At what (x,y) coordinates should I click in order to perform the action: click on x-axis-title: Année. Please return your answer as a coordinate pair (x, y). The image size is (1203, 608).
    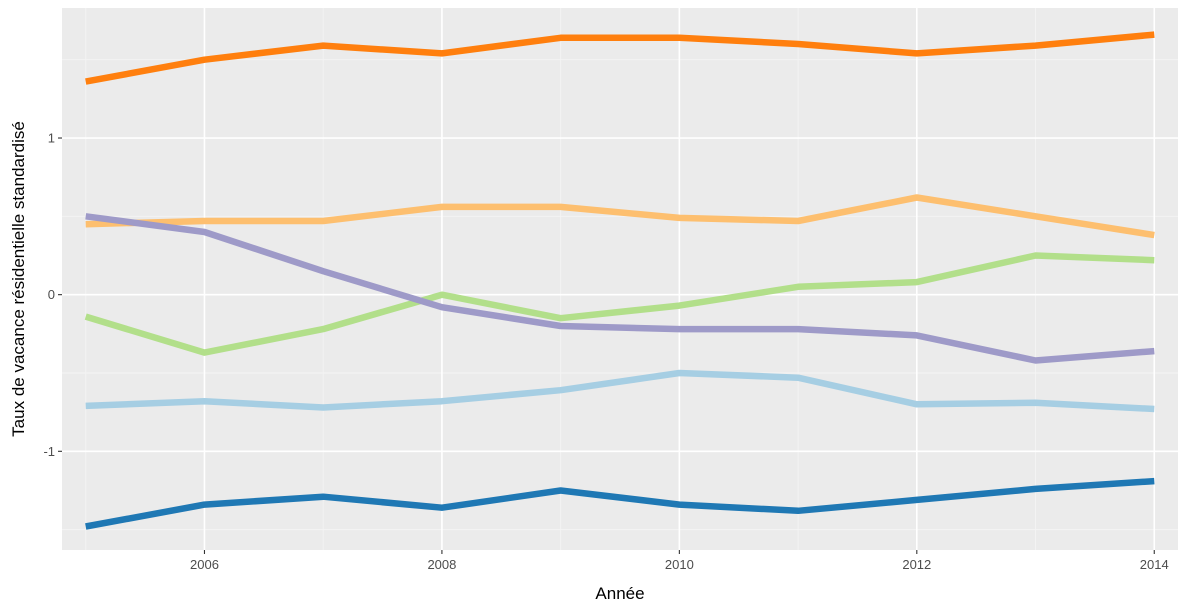
    Looking at the image, I should click on (619, 593).